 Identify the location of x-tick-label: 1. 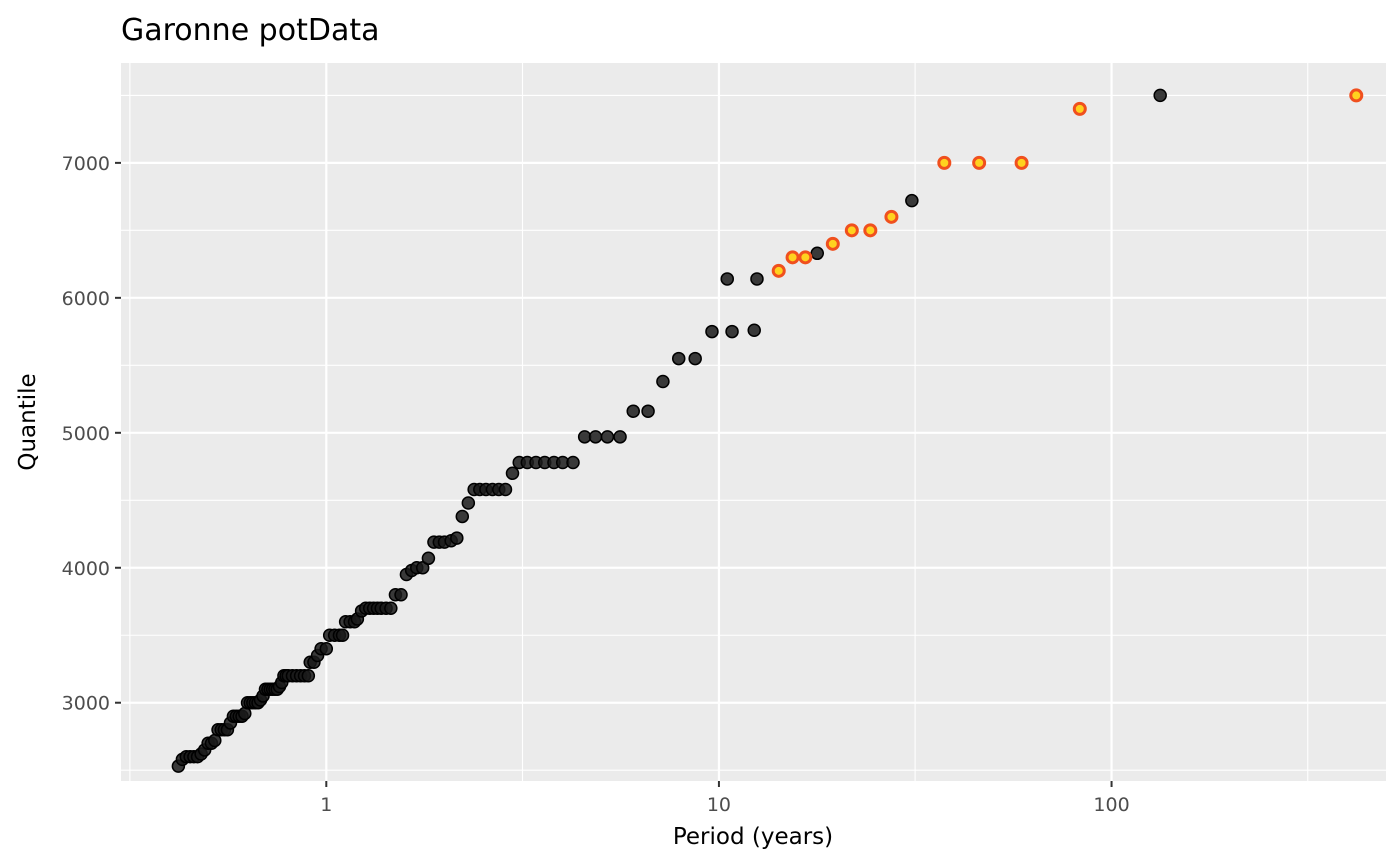
(326, 805).